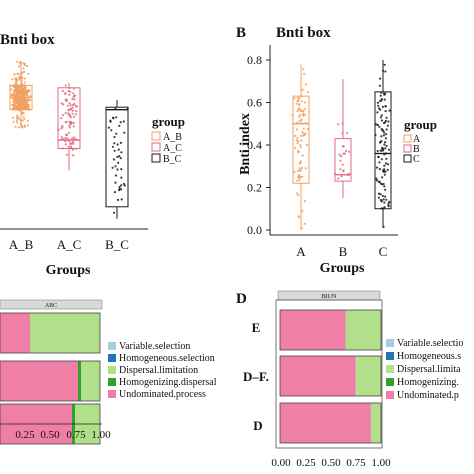  What do you see at coordinates (429, 356) in the screenshot?
I see `legend-d-homogeneous-selection: Homogeneous.s` at bounding box center [429, 356].